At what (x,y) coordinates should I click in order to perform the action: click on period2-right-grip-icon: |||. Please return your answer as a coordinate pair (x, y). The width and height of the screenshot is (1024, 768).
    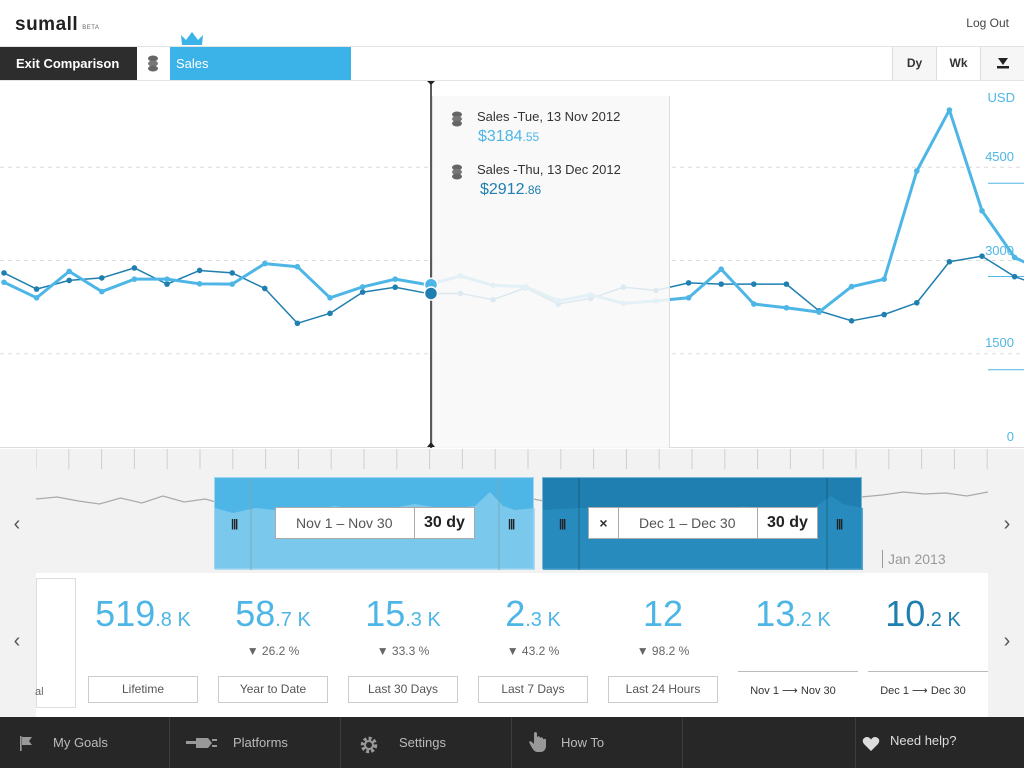
    Looking at the image, I should click on (839, 524).